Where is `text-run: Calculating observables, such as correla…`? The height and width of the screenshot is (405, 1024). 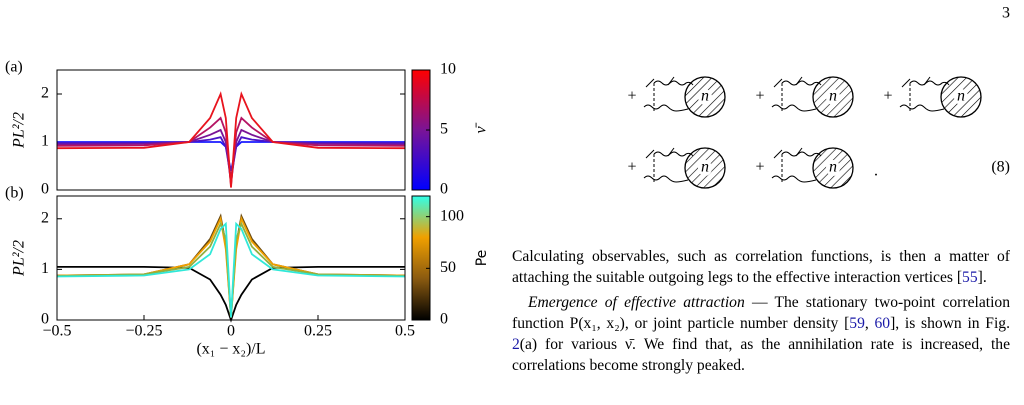
text-run: Calculating observables, such as correla… is located at coordinates (761, 267).